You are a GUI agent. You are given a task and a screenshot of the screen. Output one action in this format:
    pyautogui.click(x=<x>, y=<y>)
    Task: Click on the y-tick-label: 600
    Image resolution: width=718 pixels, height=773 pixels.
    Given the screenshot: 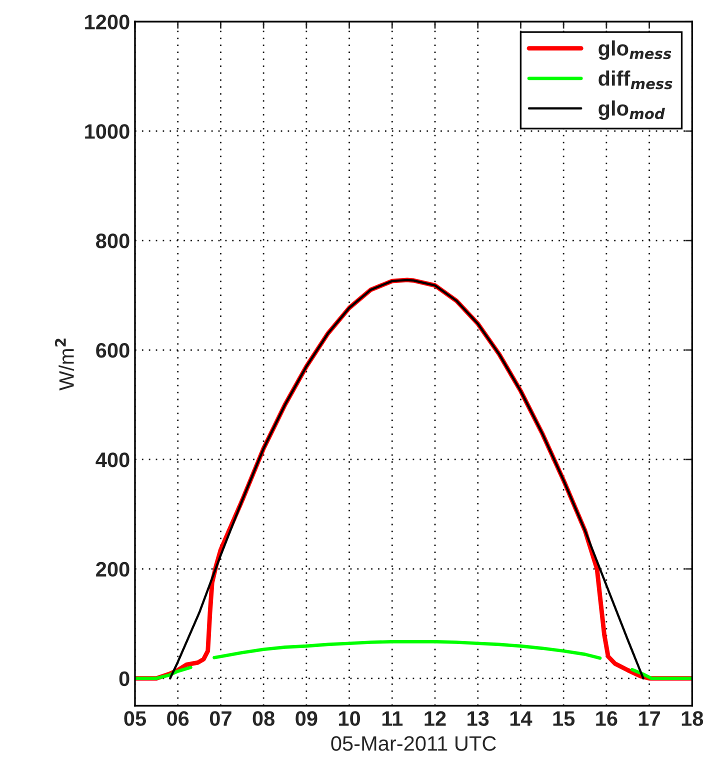 What is the action you would take?
    pyautogui.click(x=113, y=350)
    